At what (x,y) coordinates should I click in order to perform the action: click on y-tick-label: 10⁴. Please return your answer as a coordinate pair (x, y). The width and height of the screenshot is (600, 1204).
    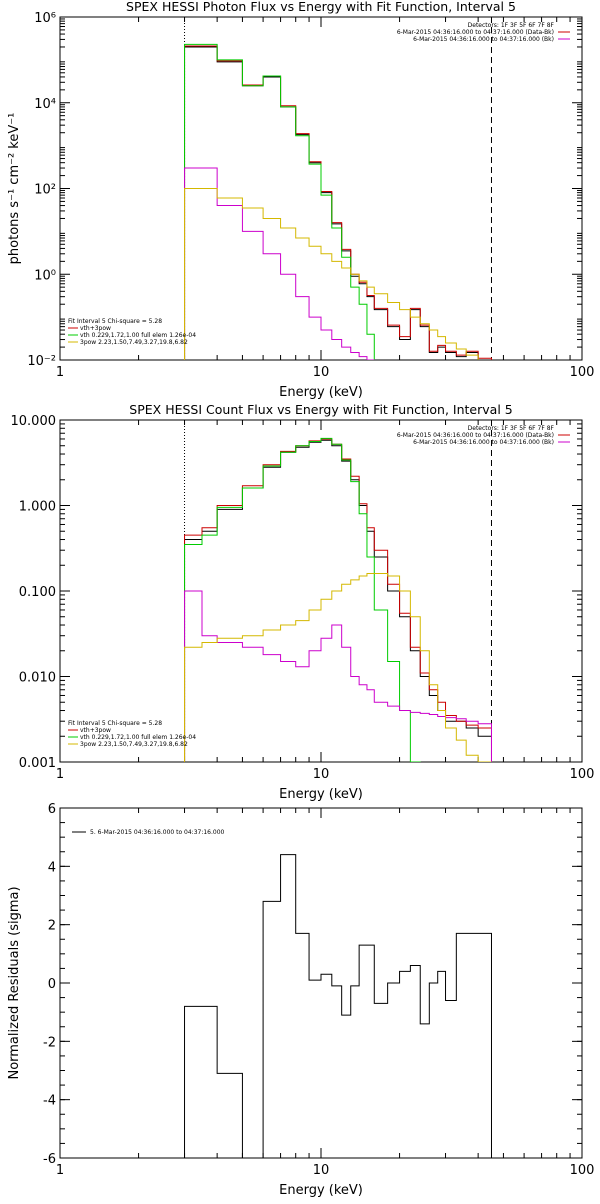
    Looking at the image, I should click on (45, 104).